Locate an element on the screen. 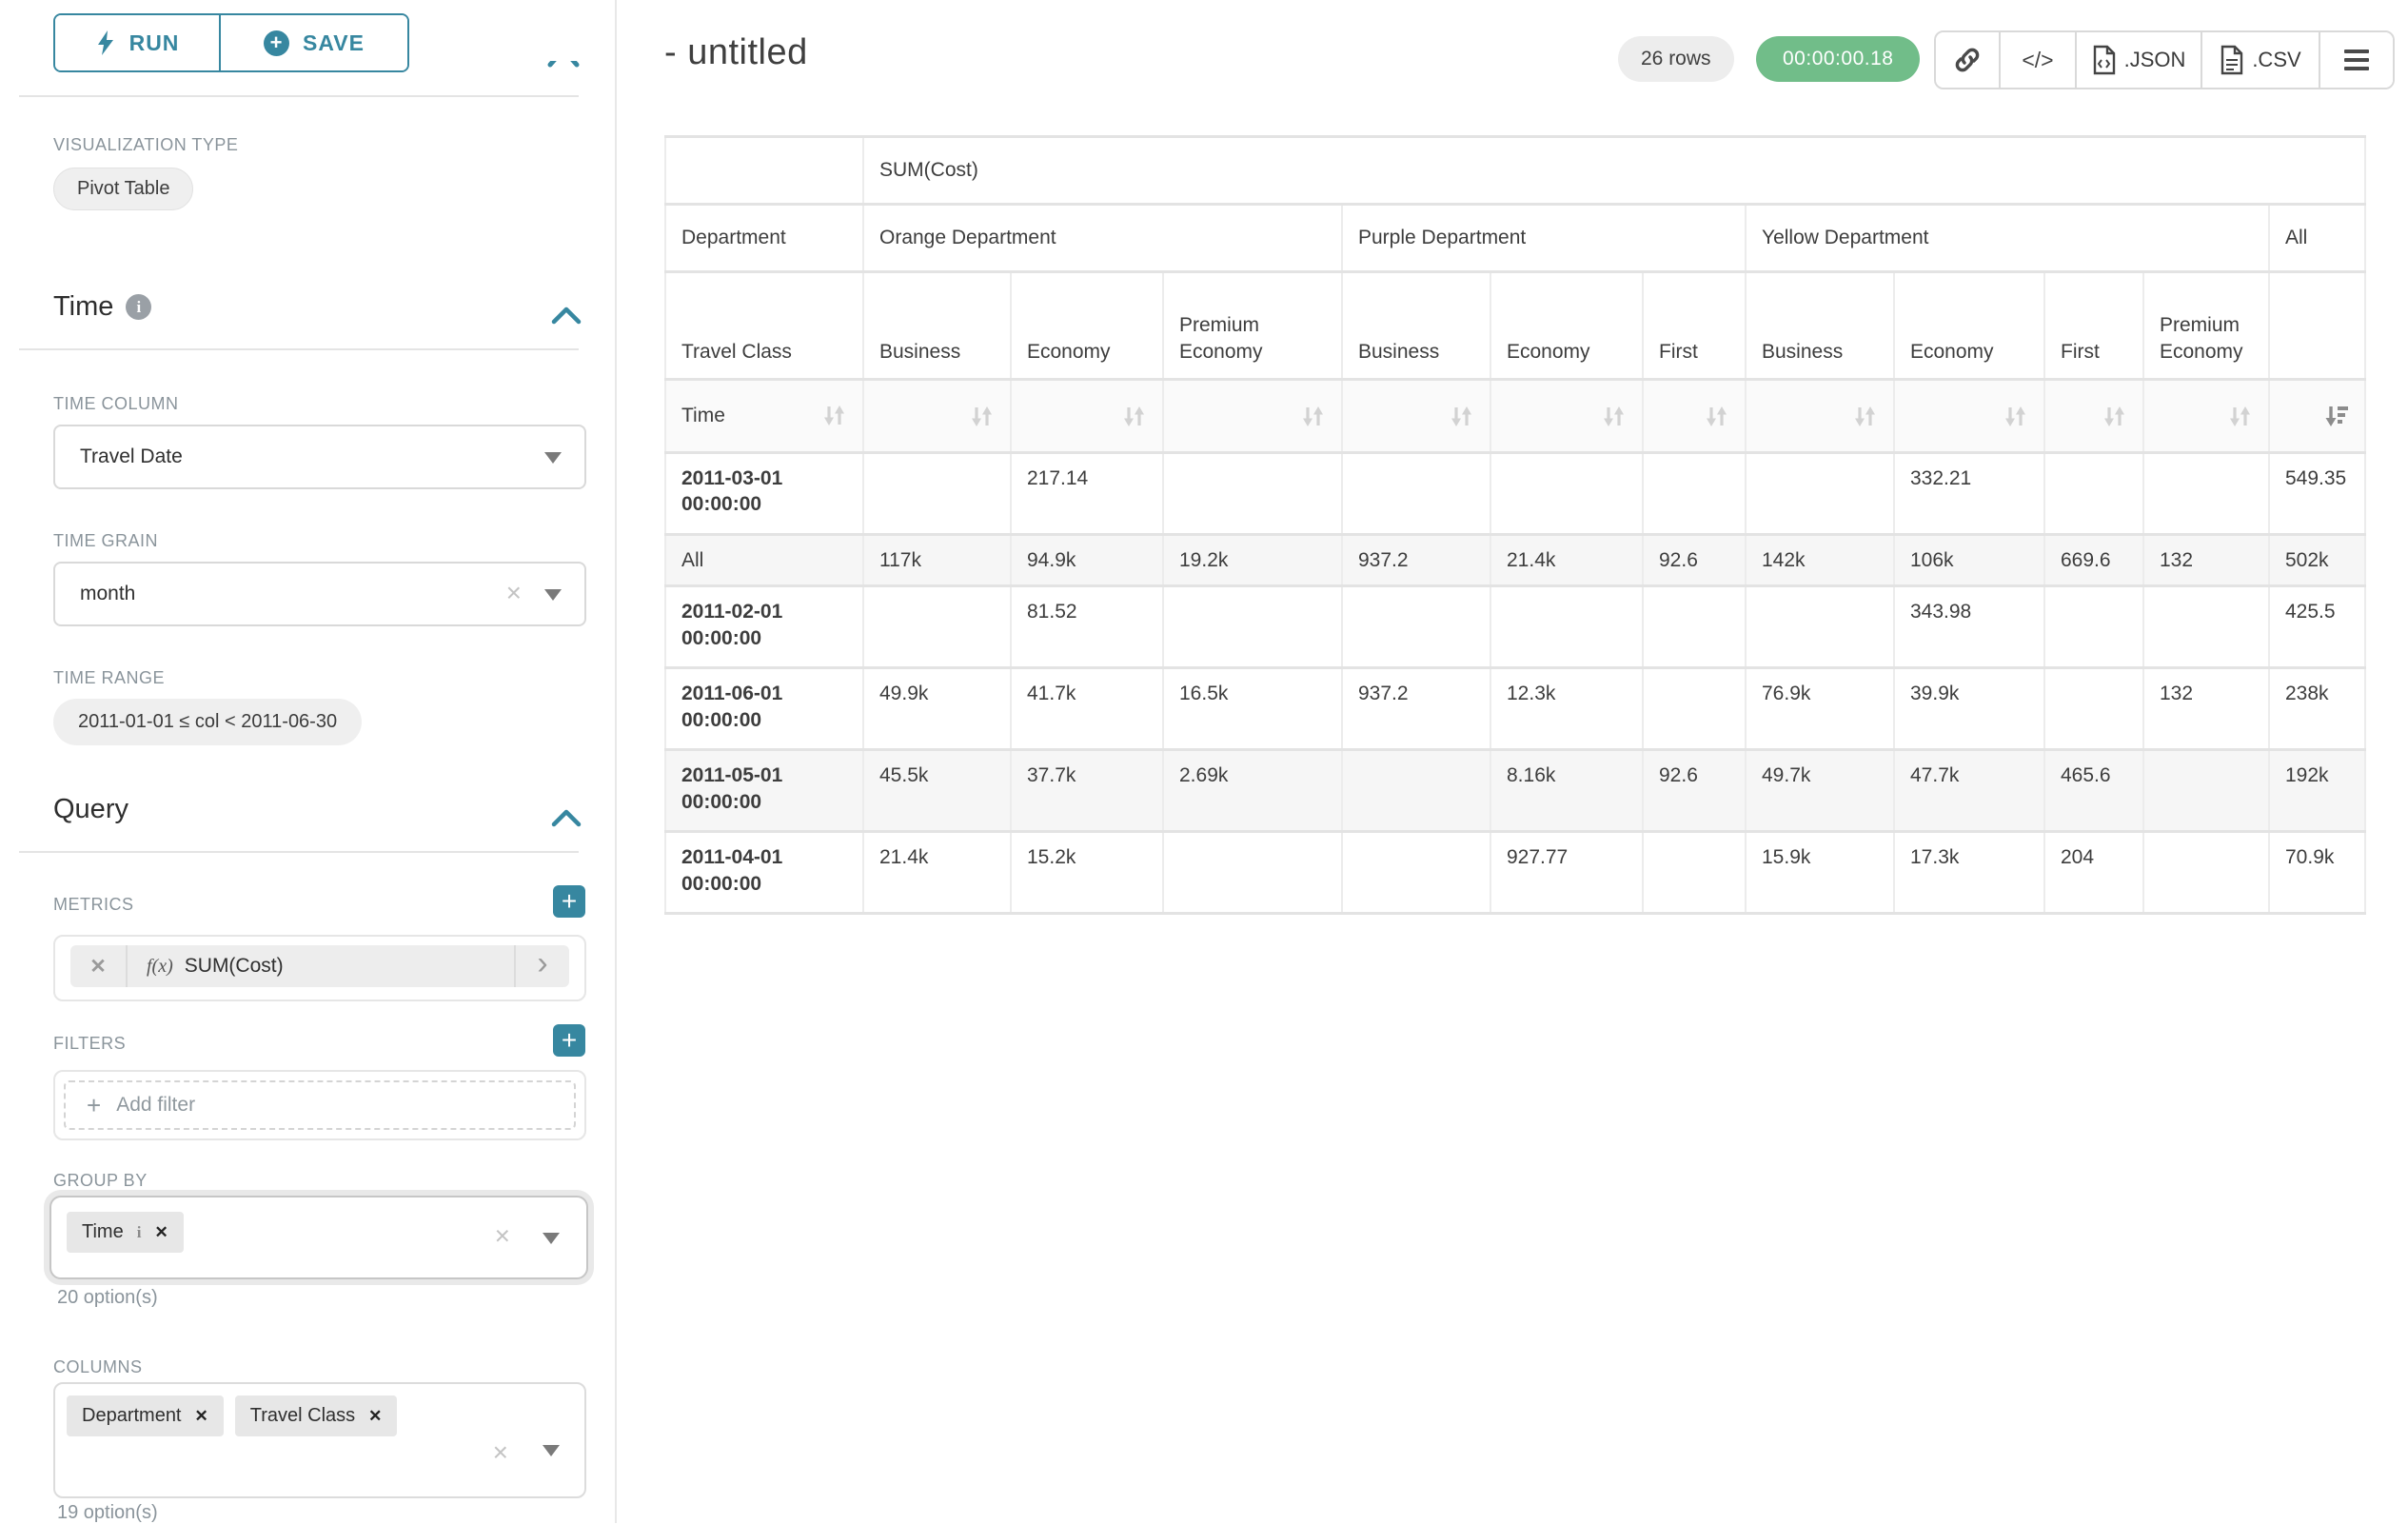 The width and height of the screenshot is (2408, 1524). pivot-cell: 142k is located at coordinates (1820, 560).